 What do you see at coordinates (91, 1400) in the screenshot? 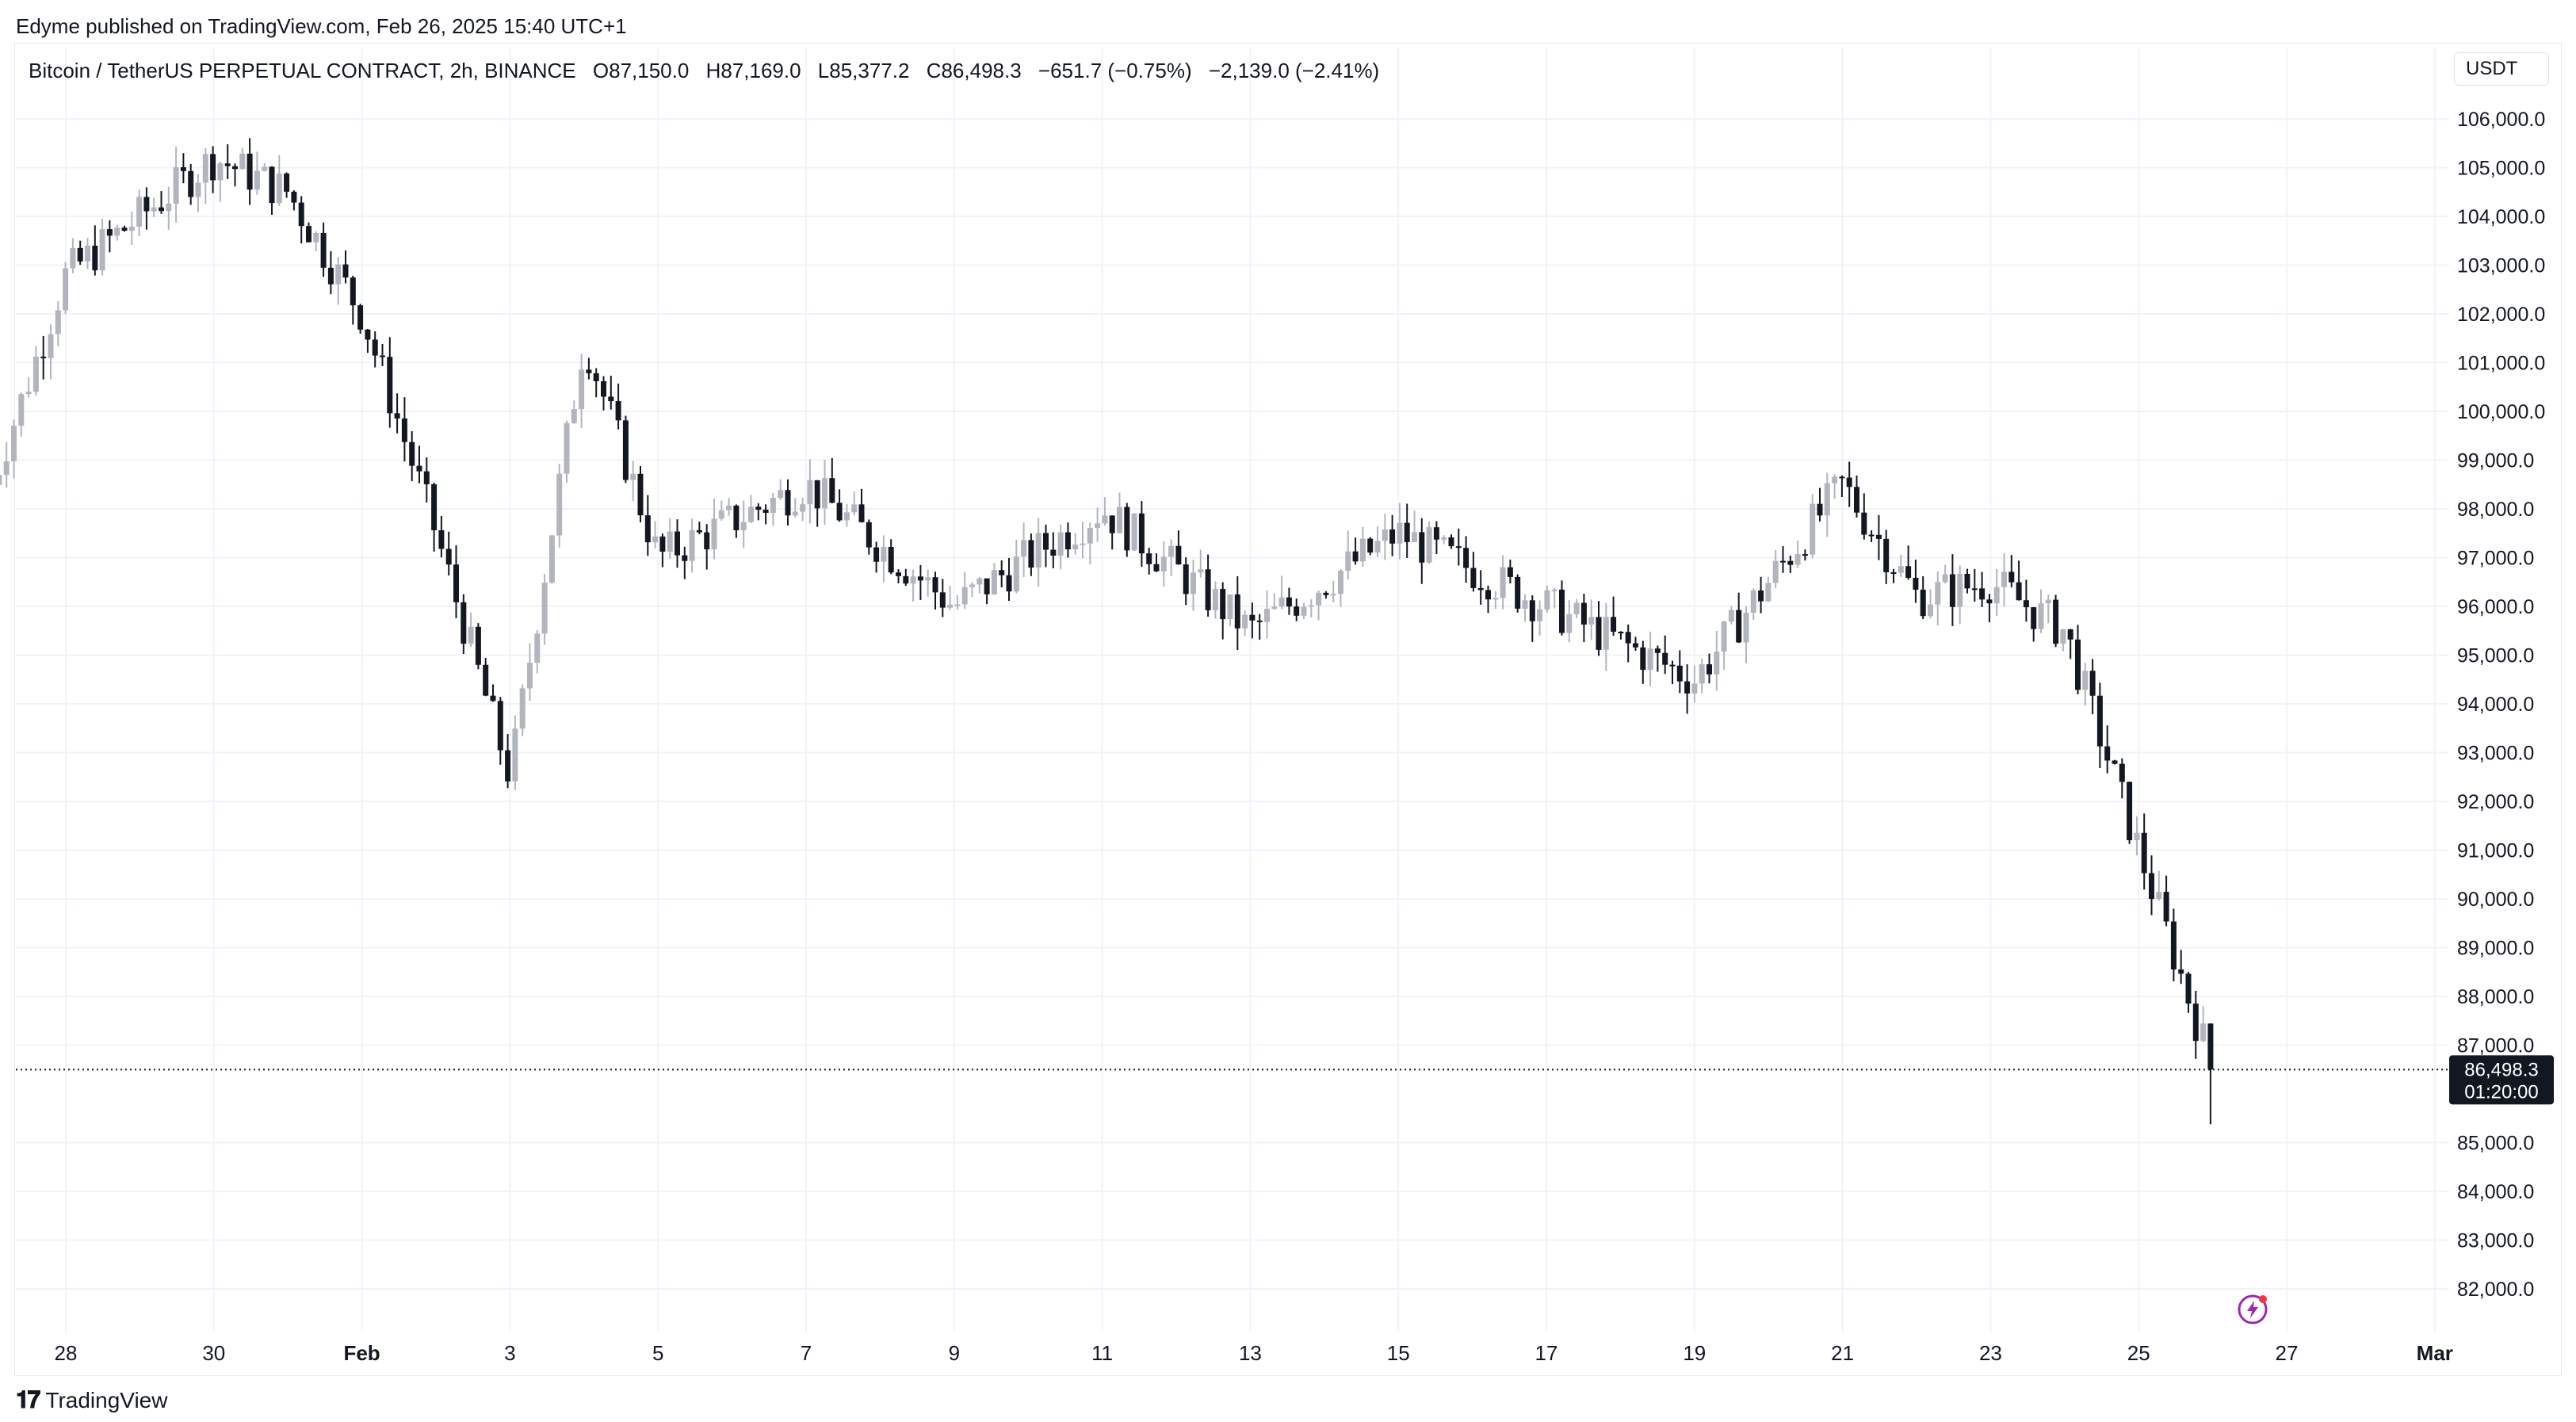
I see `tradingview-brand: 𝟏𝟕 TradingView` at bounding box center [91, 1400].